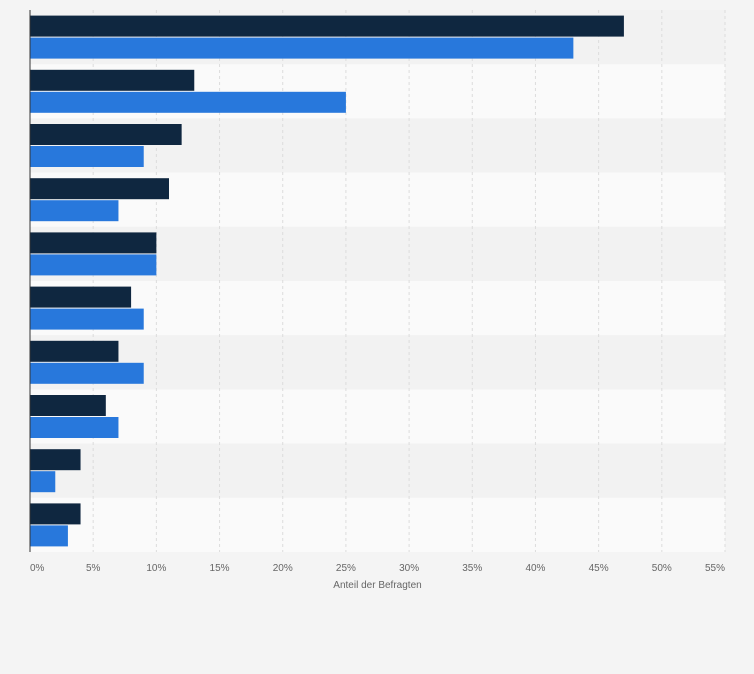 The width and height of the screenshot is (754, 674). What do you see at coordinates (156, 568) in the screenshot?
I see `x-tick-label: 10%` at bounding box center [156, 568].